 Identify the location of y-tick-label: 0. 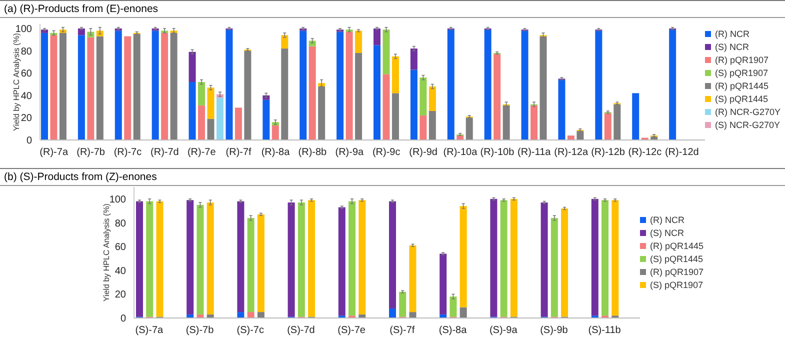
(123, 319).